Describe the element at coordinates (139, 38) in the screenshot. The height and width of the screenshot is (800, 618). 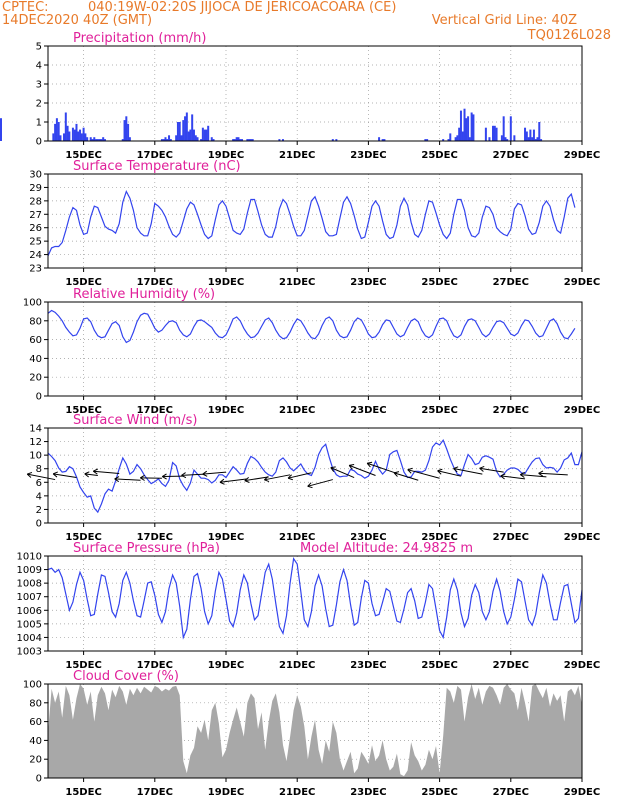
I see `panel-title: Precipitation (mm/h)` at that location.